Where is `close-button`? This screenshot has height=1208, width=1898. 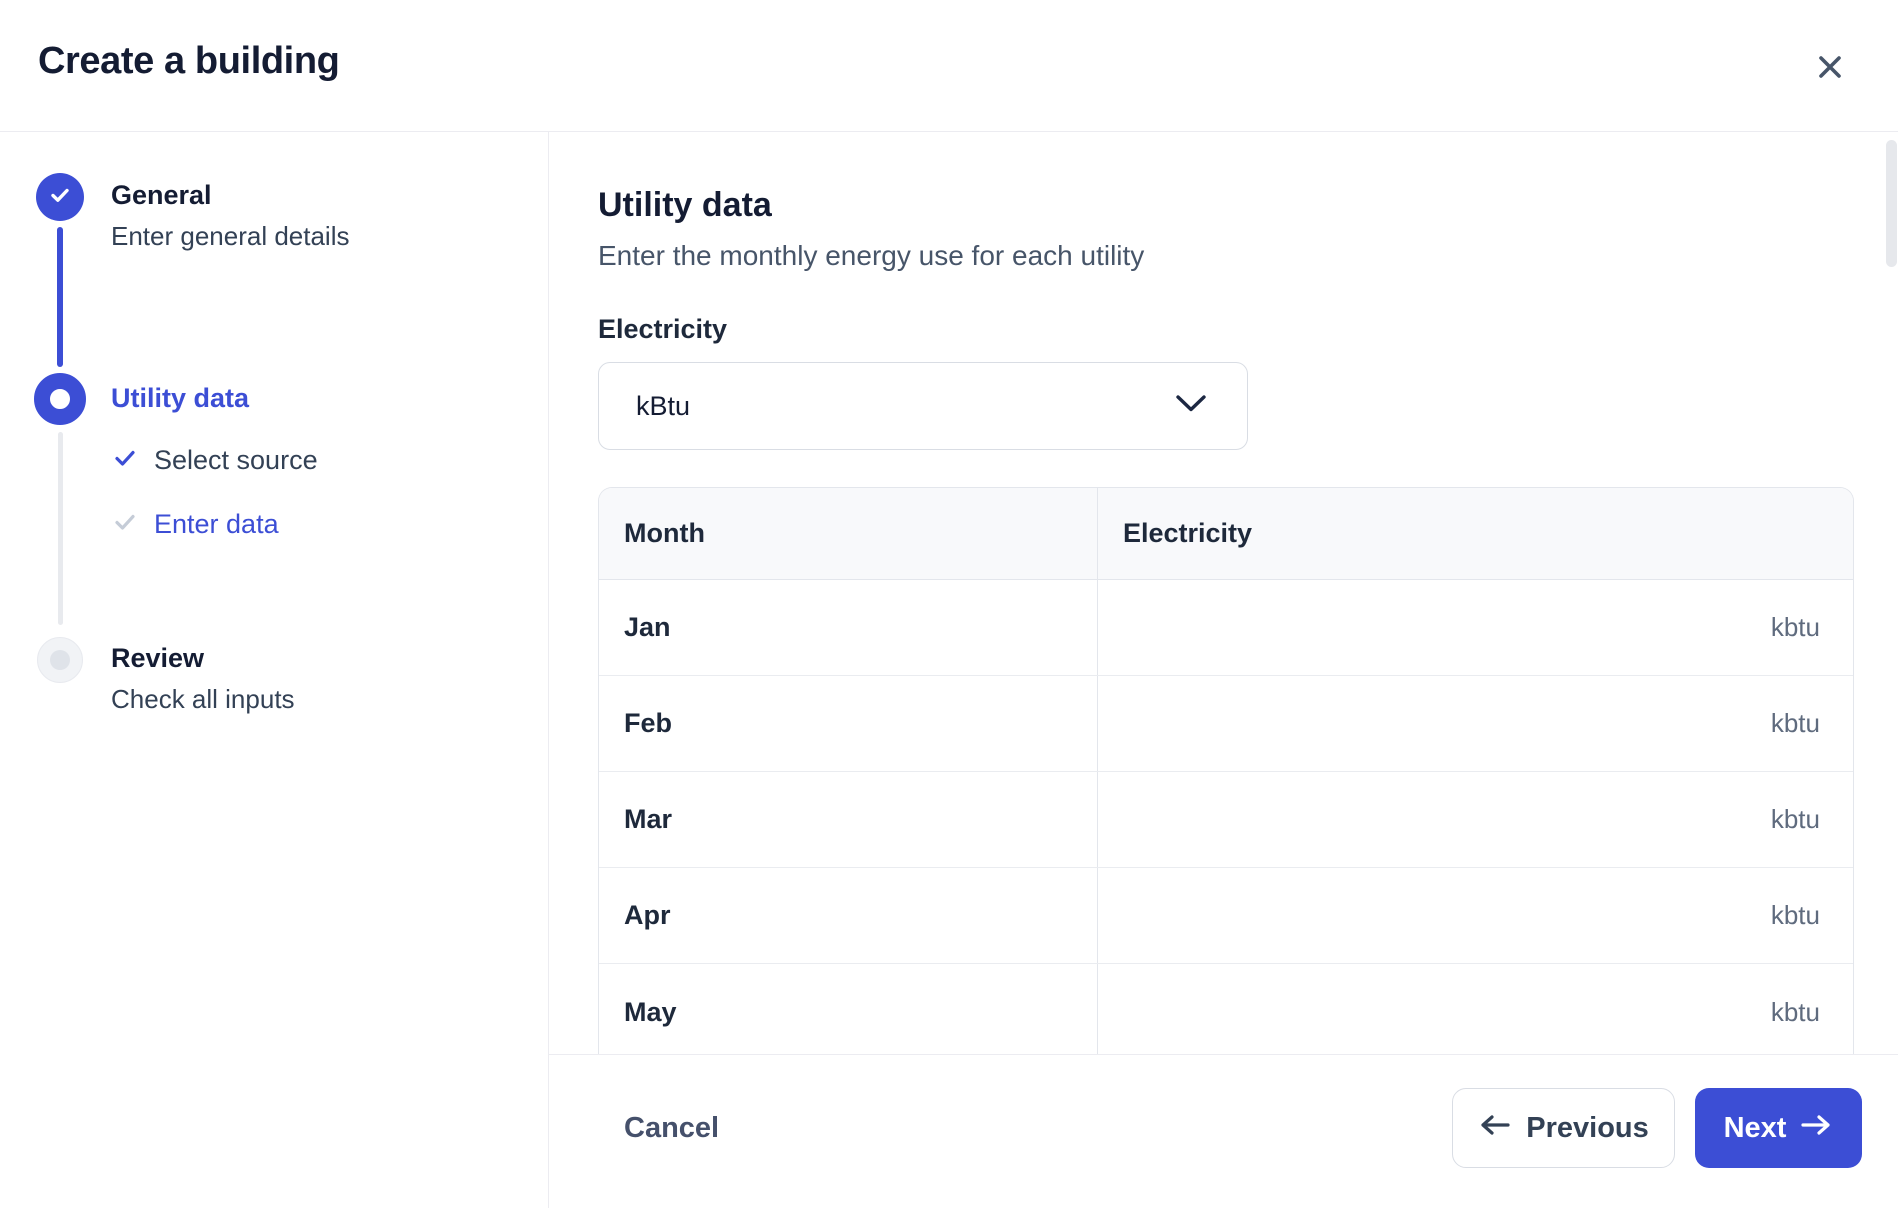
close-button is located at coordinates (1830, 68).